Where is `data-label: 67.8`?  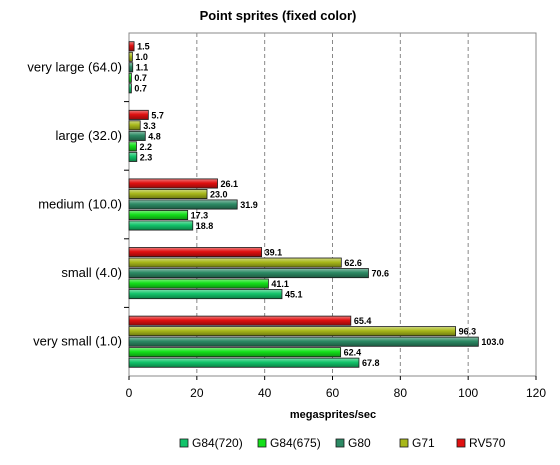
data-label: 67.8 is located at coordinates (371, 363).